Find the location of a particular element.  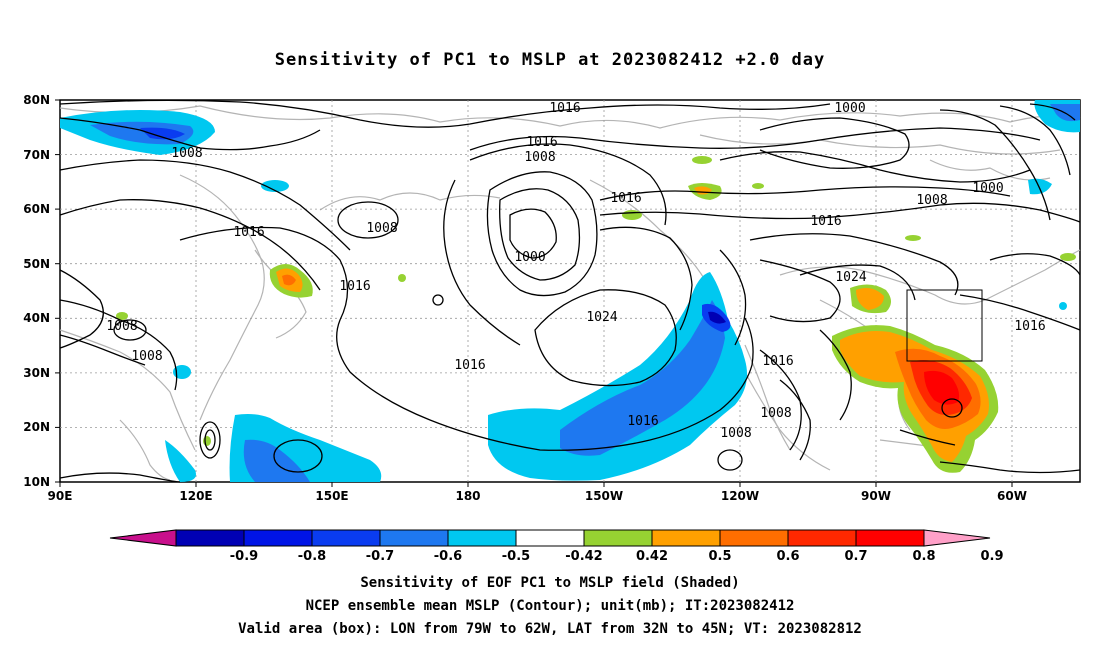

lat-label: 10N is located at coordinates (36, 482).